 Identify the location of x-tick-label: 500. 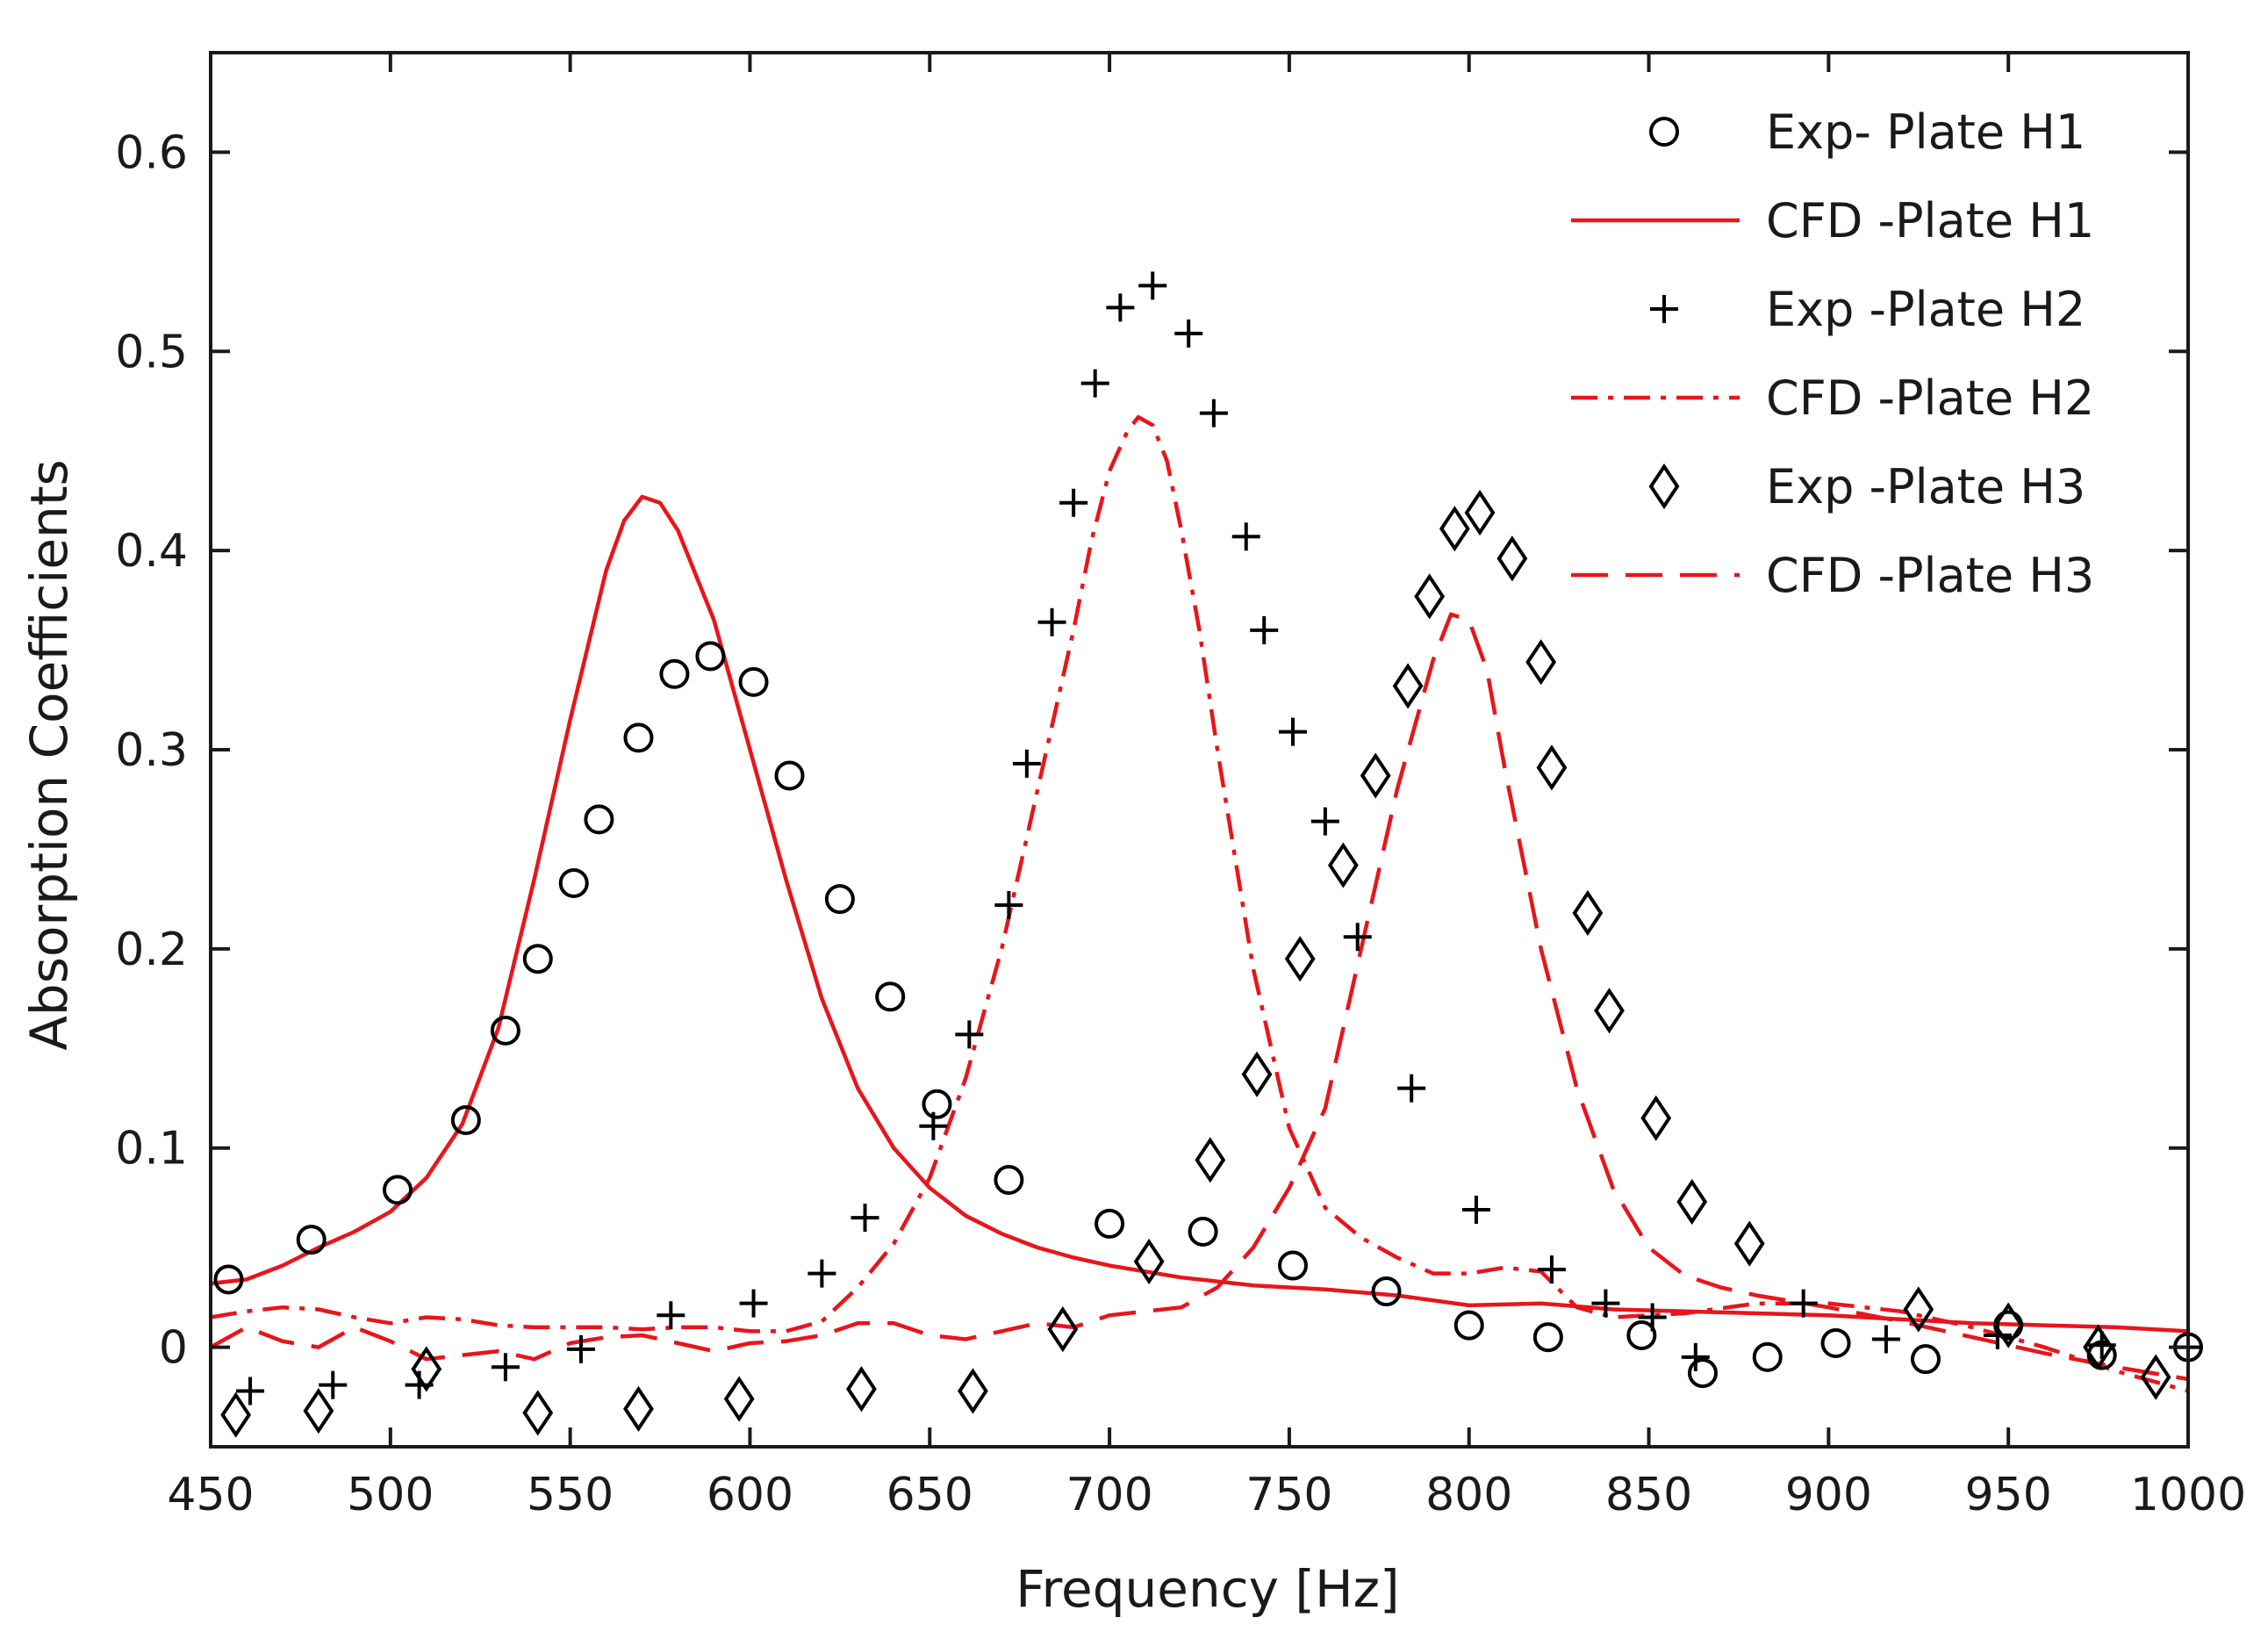
(390, 1495).